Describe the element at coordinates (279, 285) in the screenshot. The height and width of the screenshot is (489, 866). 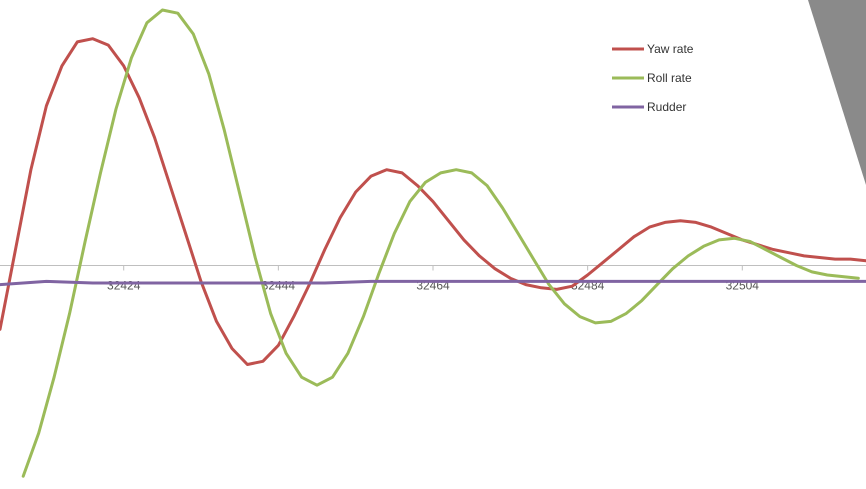
I see `x-tick-label: 32444` at that location.